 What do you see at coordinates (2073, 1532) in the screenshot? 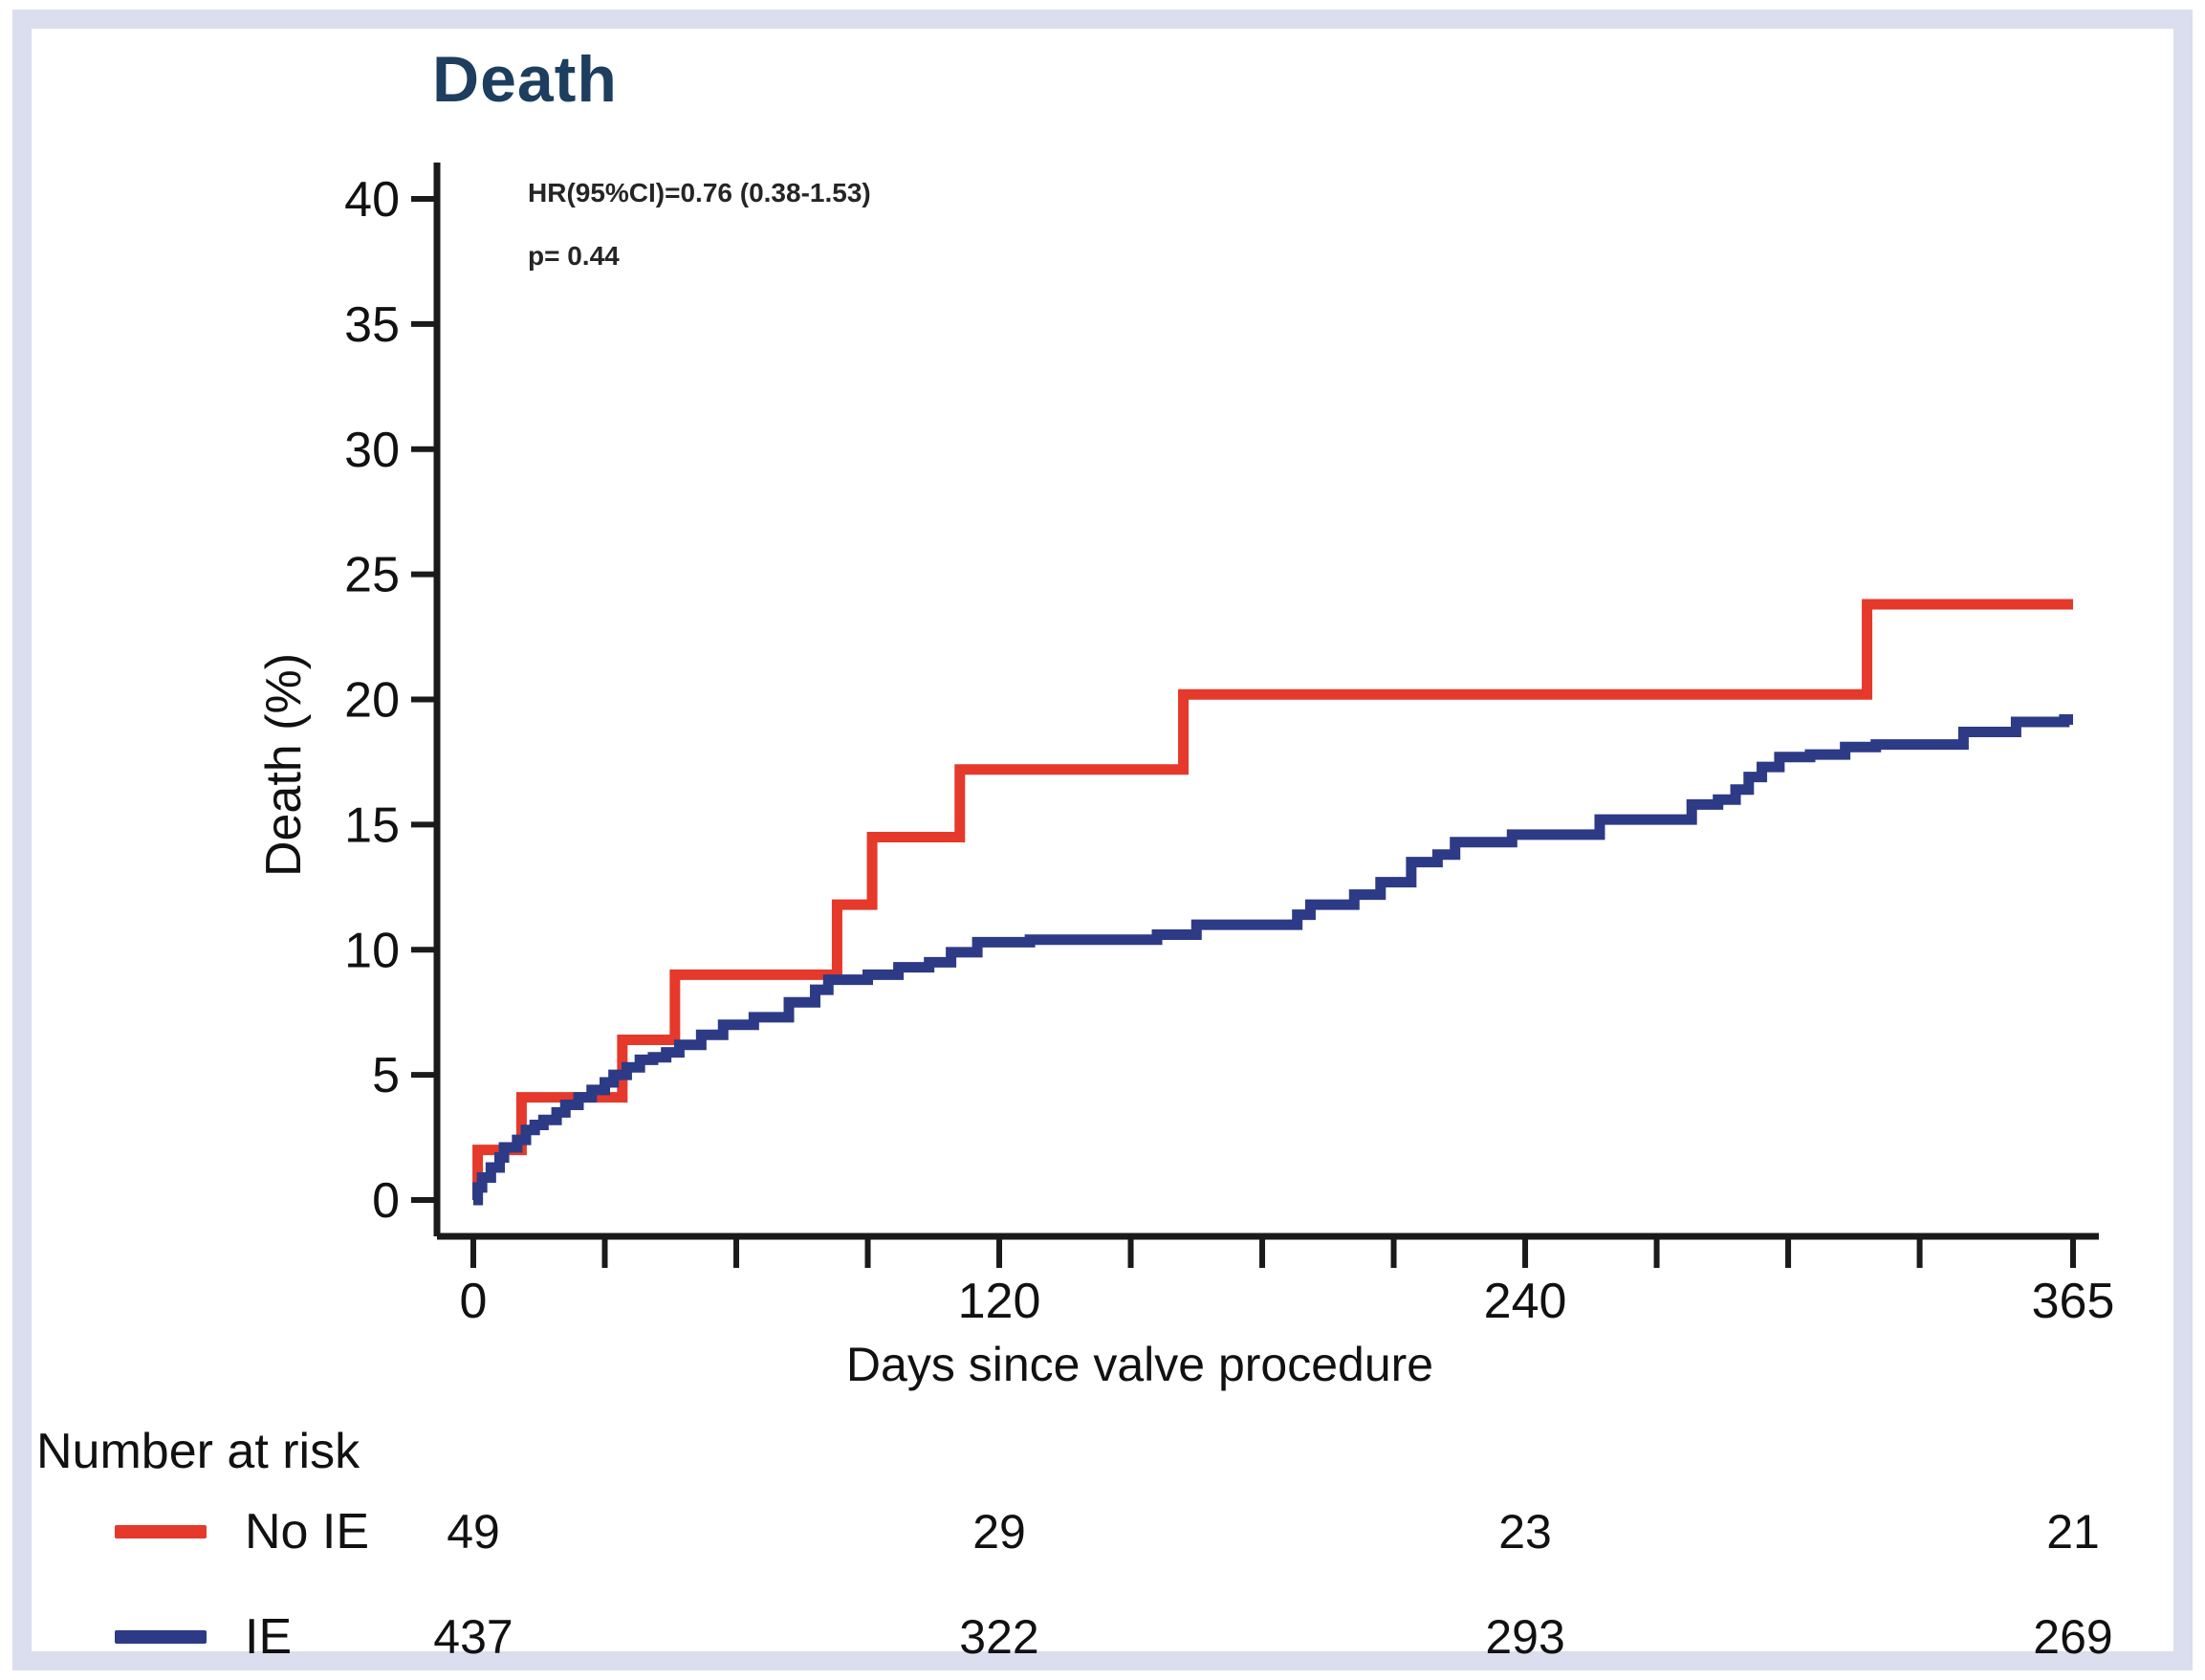
I see `risk-count: 21` at bounding box center [2073, 1532].